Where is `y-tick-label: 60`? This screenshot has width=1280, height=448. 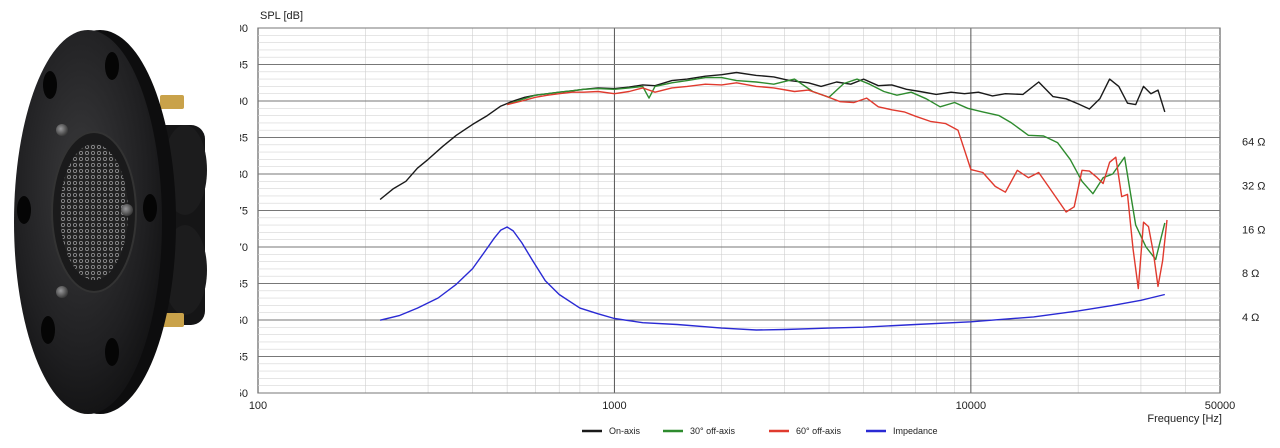
y-tick-label: 60 is located at coordinates (244, 321).